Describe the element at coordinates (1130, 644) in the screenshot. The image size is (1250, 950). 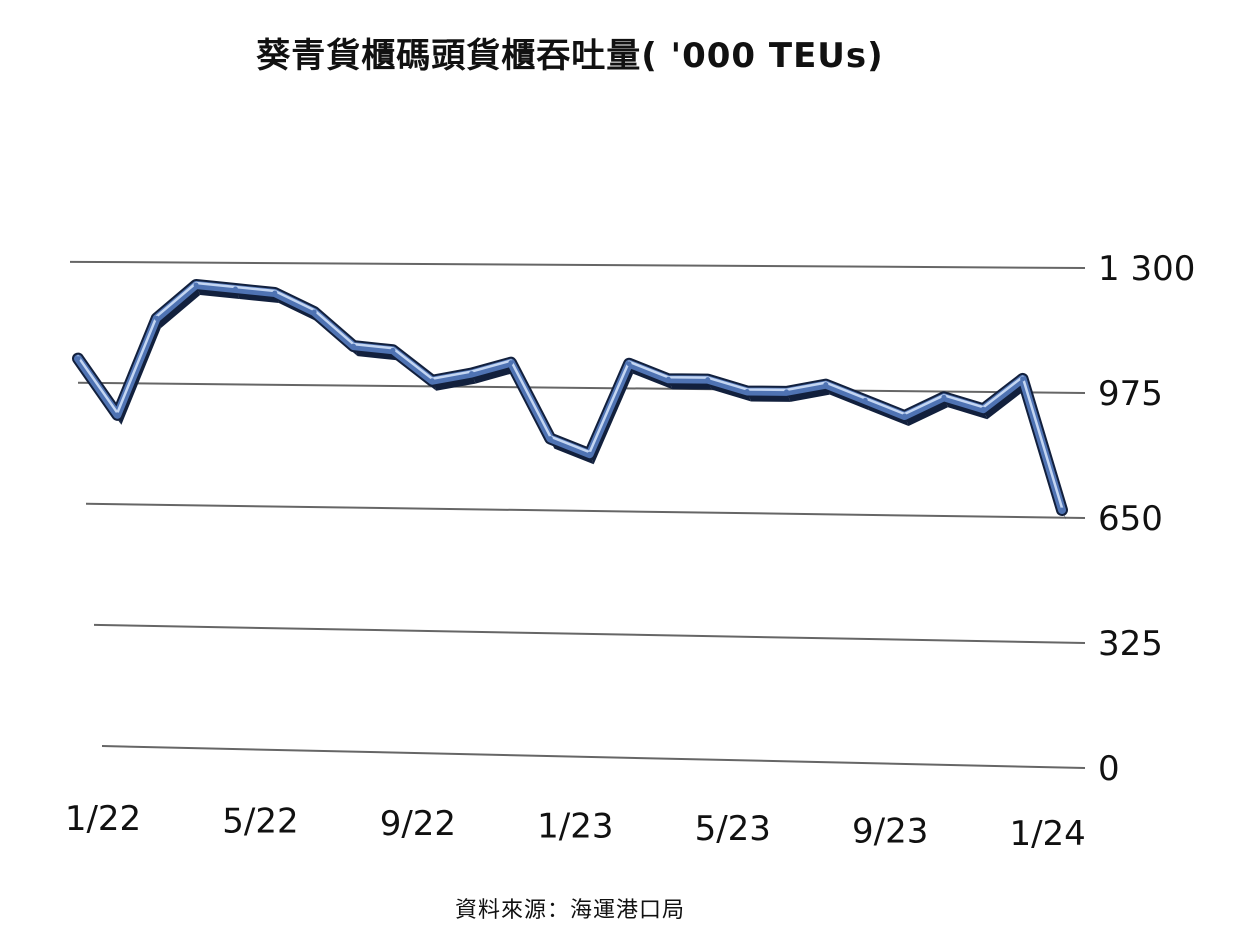
I see `y-tick-label: 325` at that location.